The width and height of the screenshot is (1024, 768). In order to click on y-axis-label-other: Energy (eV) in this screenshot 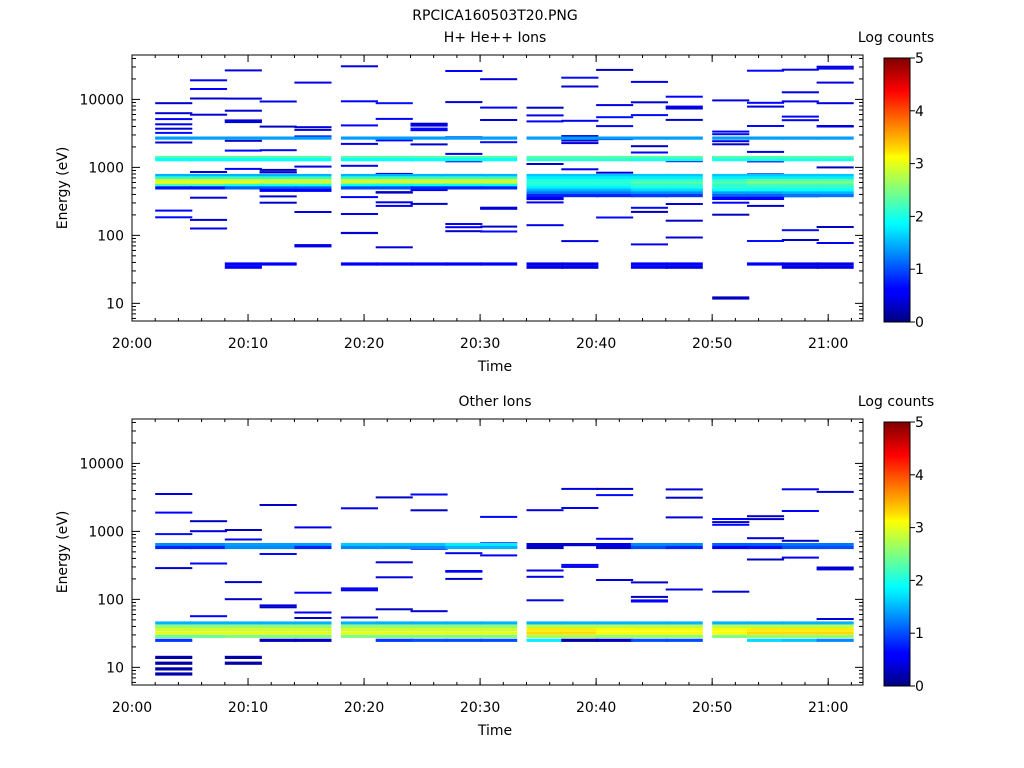, I will do `click(63, 552)`.